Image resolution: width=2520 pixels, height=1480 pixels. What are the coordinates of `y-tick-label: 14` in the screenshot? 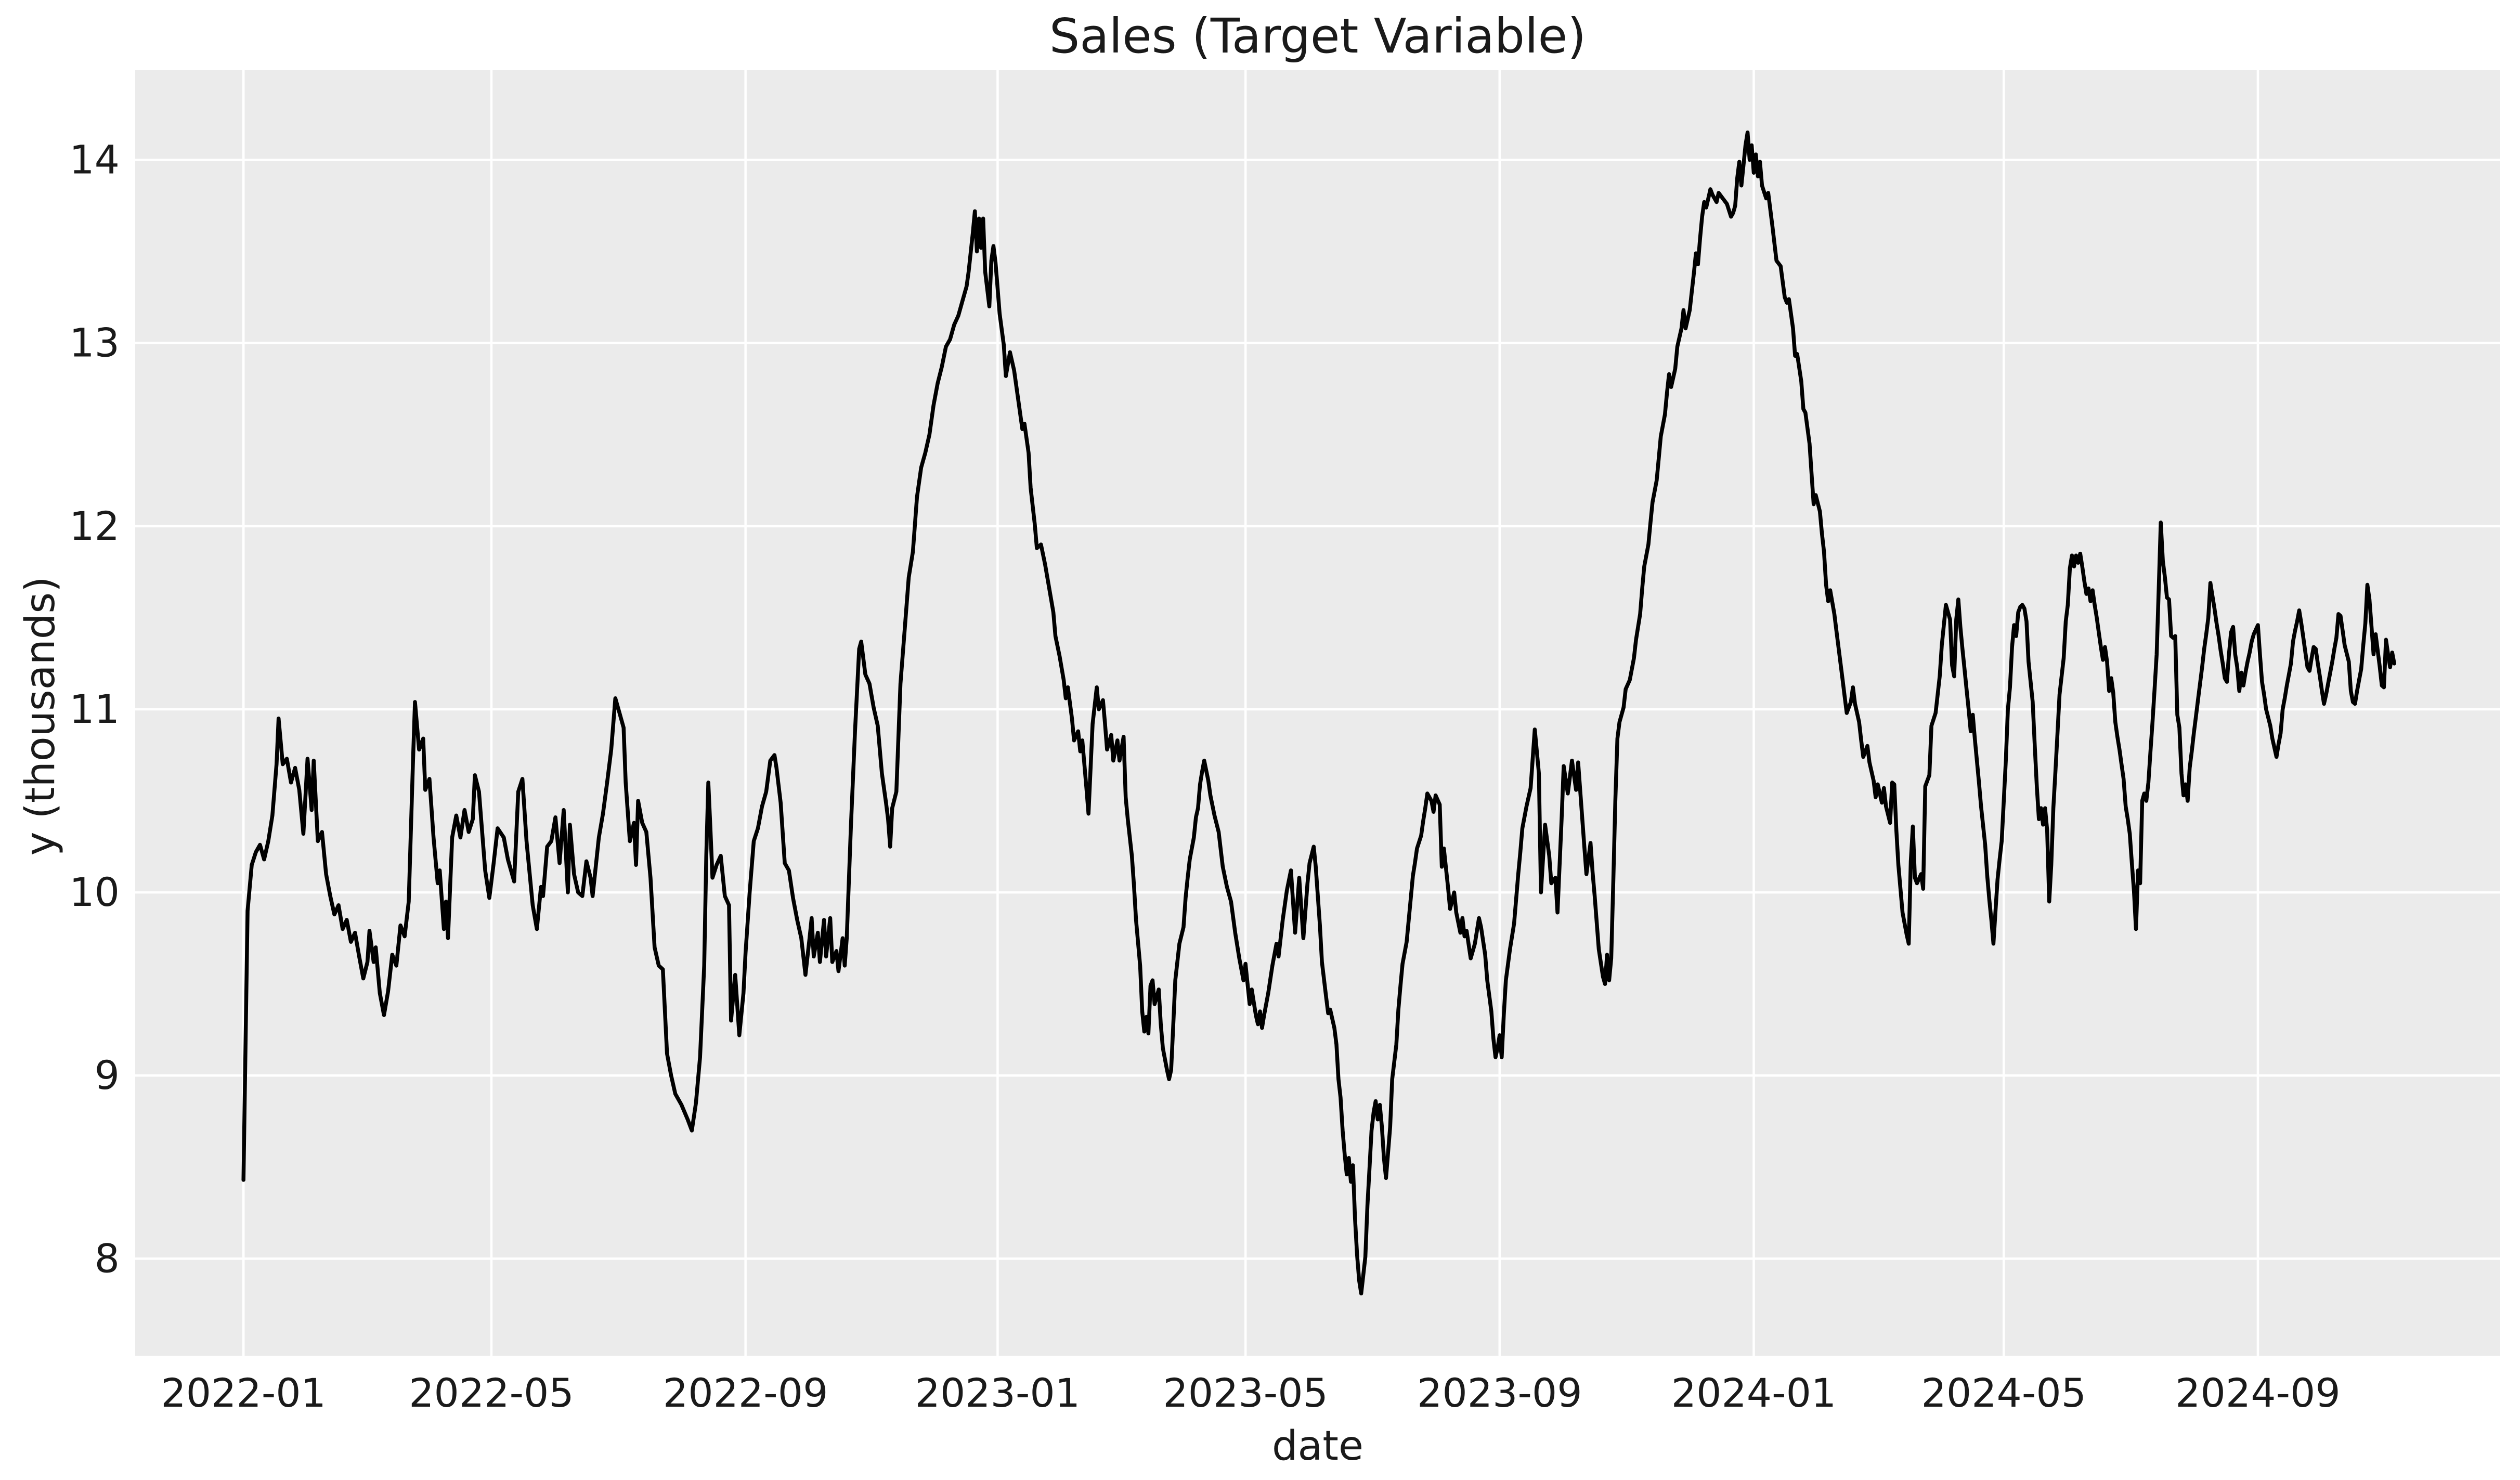 It's located at (94, 160).